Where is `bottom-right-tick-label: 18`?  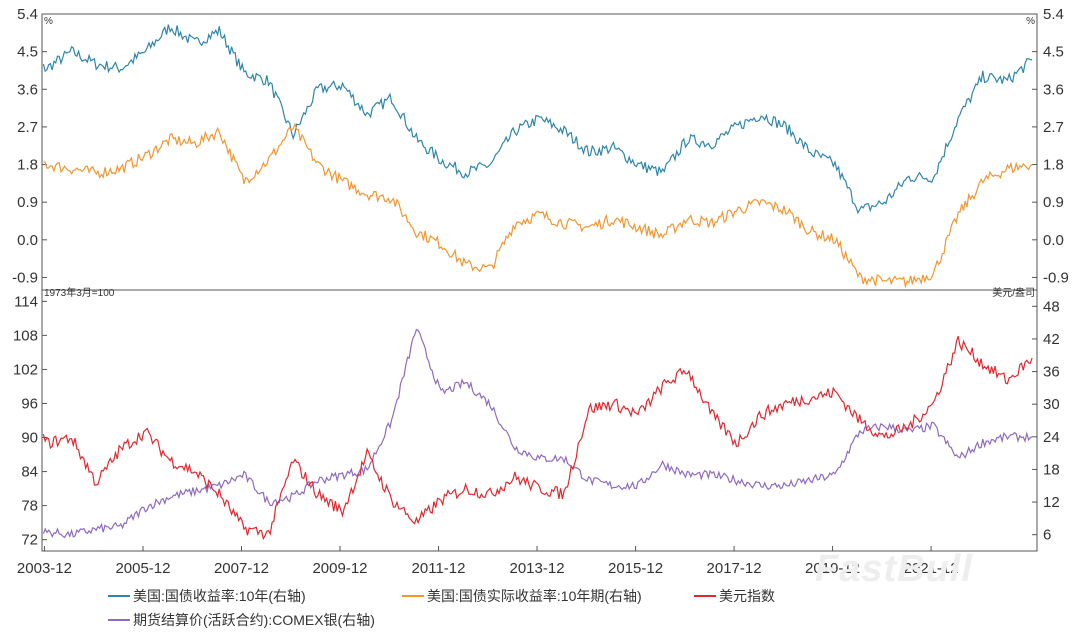 bottom-right-tick-label: 18 is located at coordinates (1051, 469).